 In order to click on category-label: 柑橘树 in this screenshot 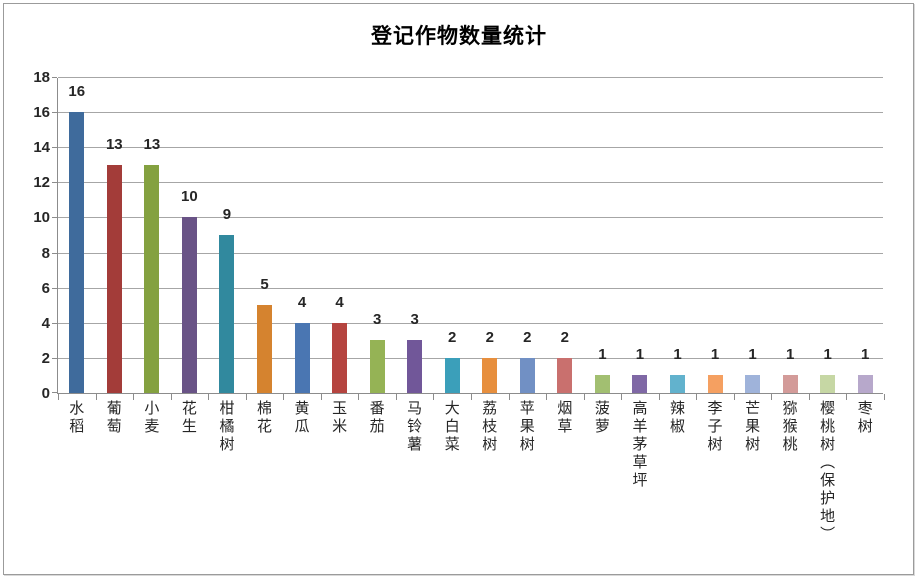, I will do `click(226, 427)`.